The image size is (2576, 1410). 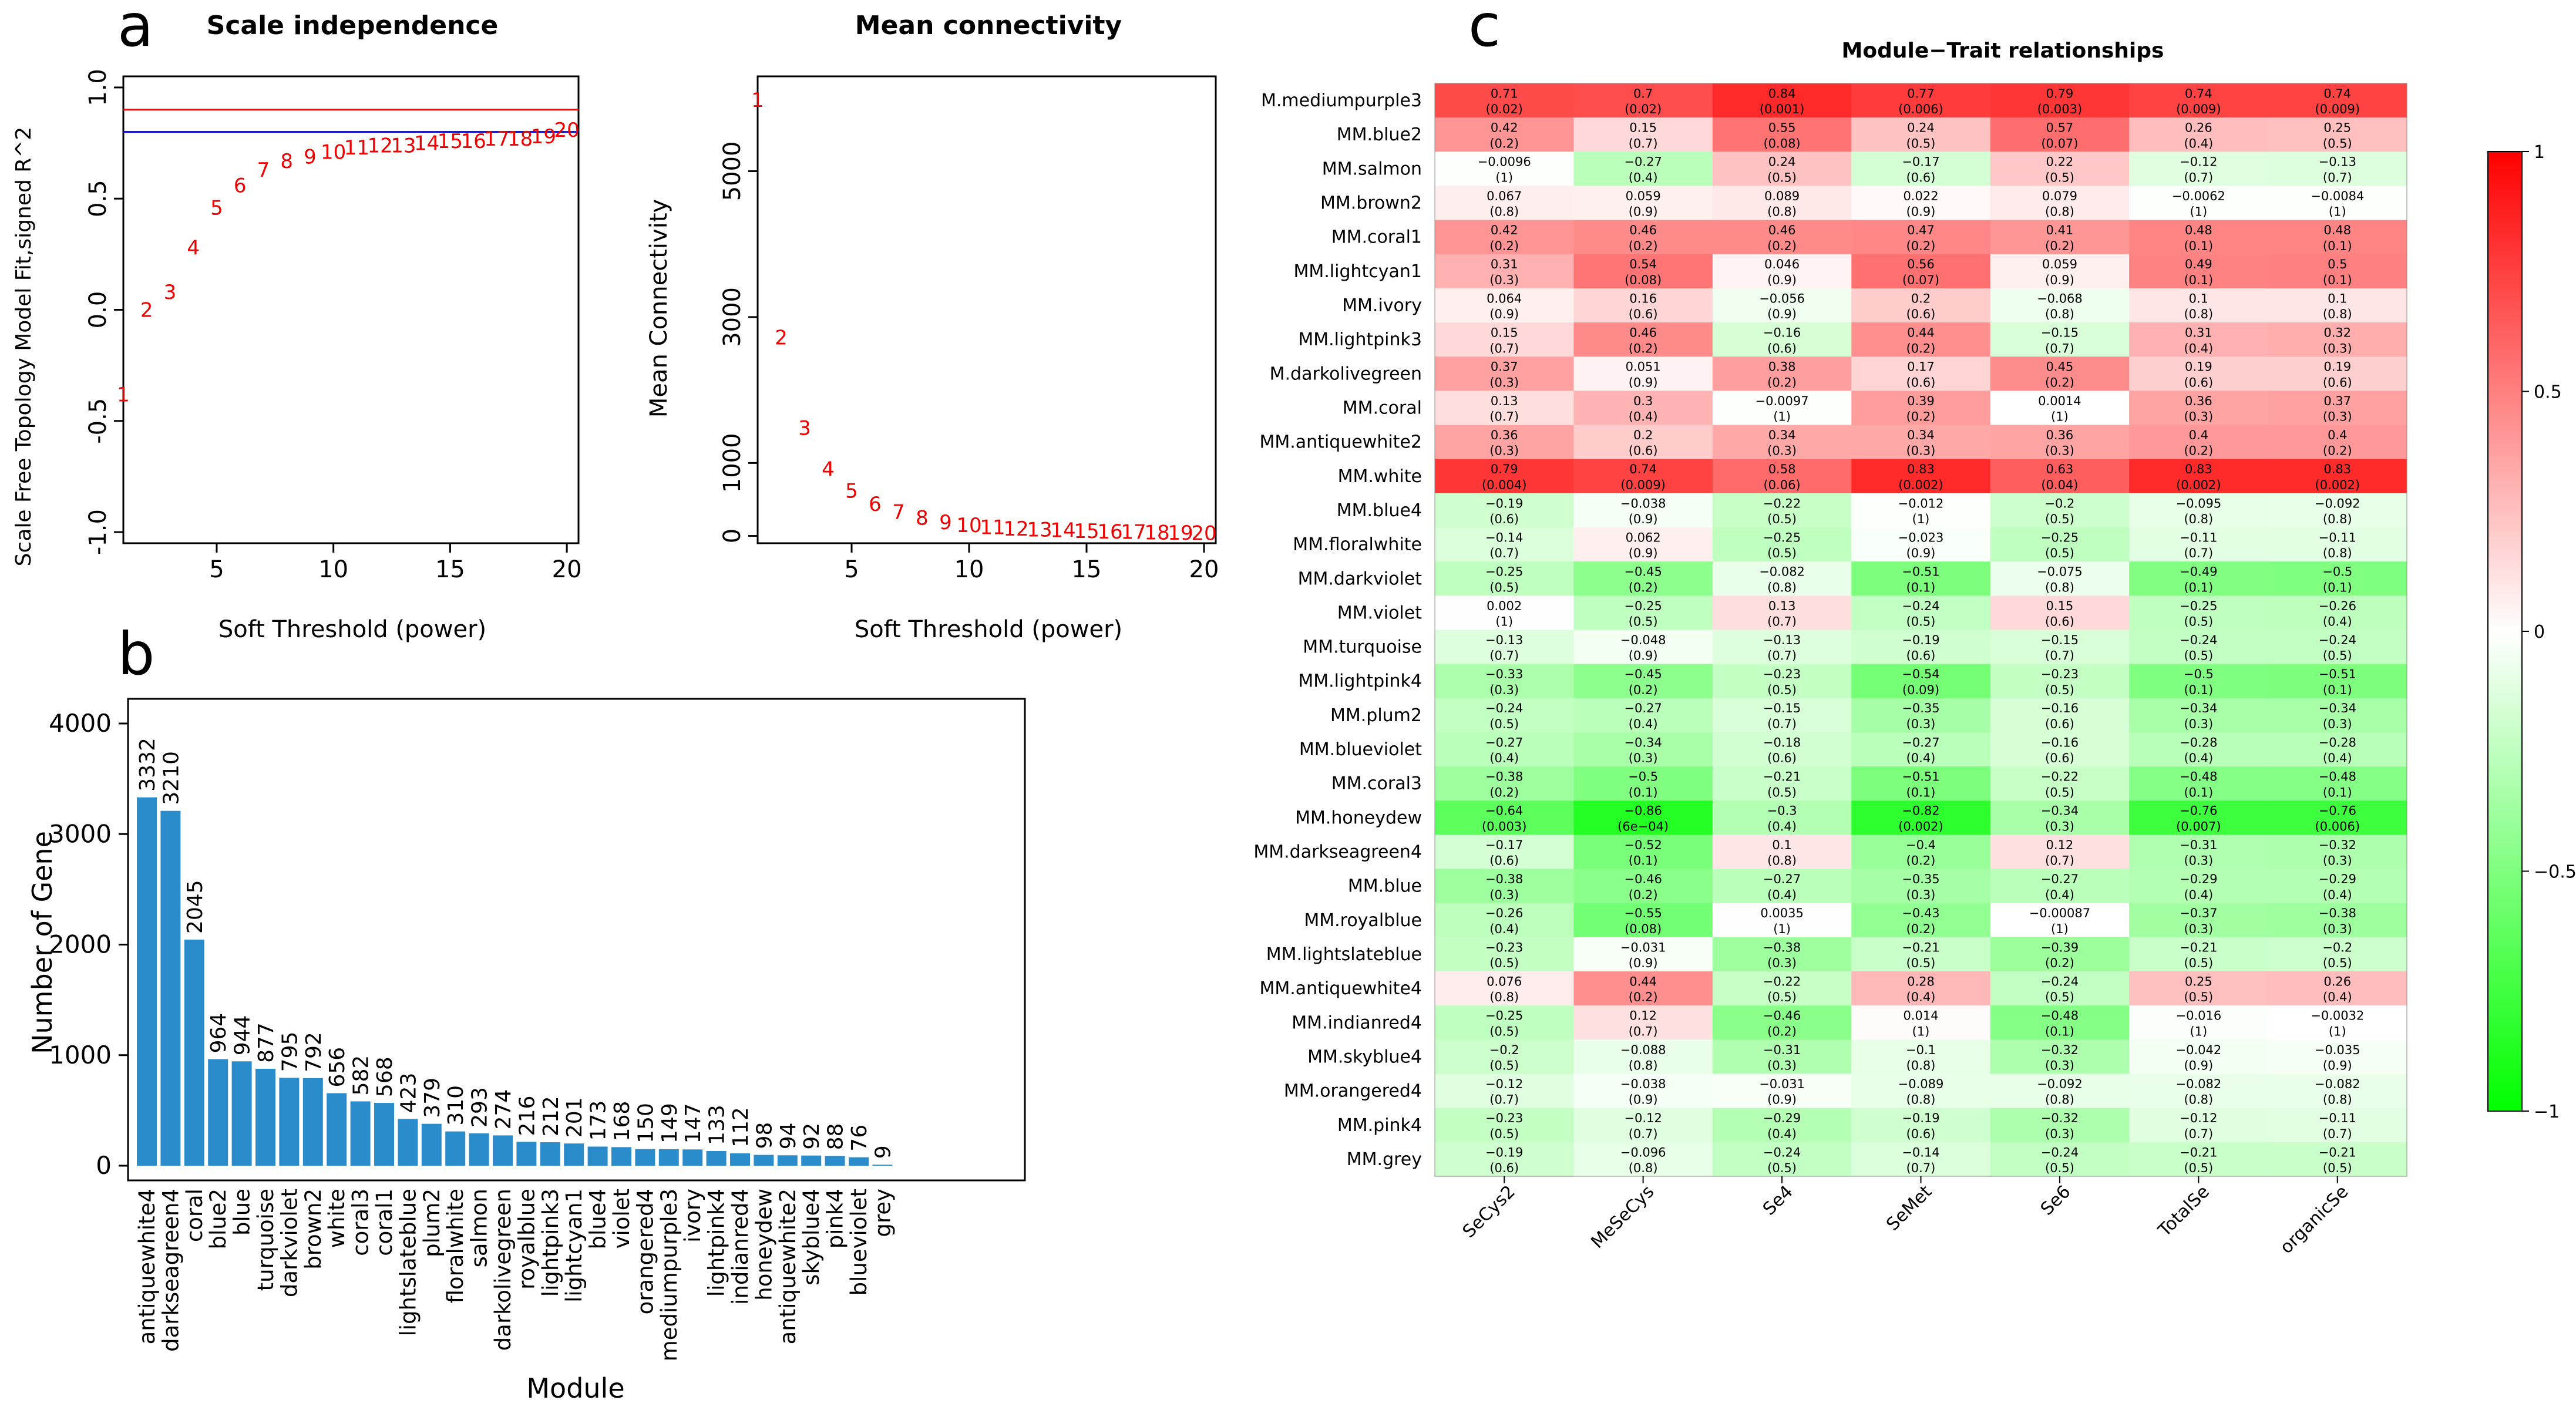 I want to click on cell-correlation-label: −0.11, so click(x=2198, y=537).